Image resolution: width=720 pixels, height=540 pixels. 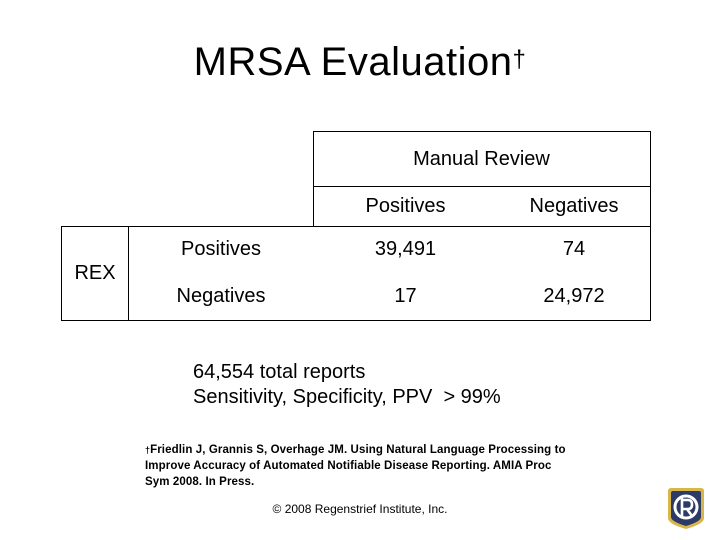 What do you see at coordinates (95, 273) in the screenshot?
I see `row-group-label: REX` at bounding box center [95, 273].